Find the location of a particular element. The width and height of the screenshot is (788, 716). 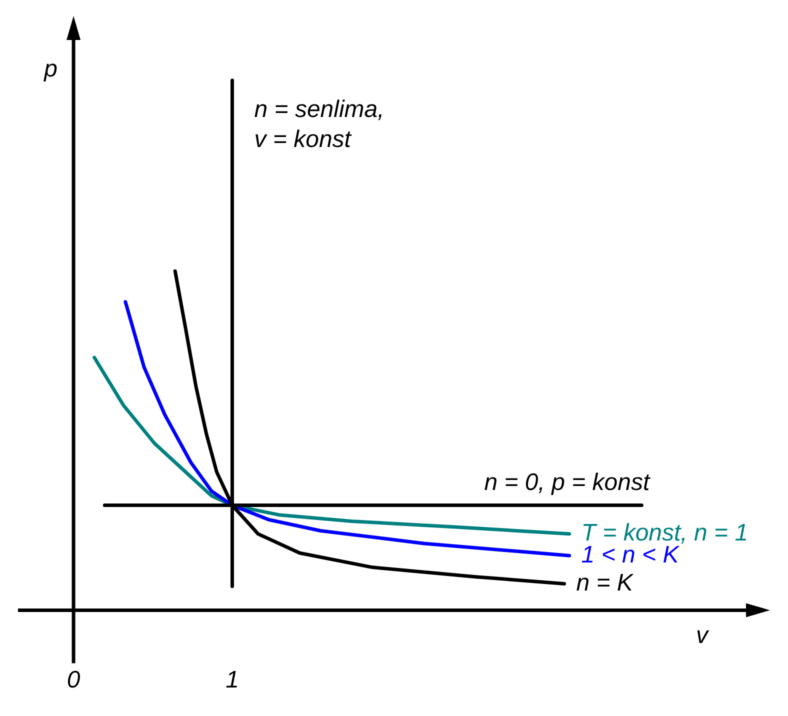

series-label: n = 0, p = konst is located at coordinates (567, 482).